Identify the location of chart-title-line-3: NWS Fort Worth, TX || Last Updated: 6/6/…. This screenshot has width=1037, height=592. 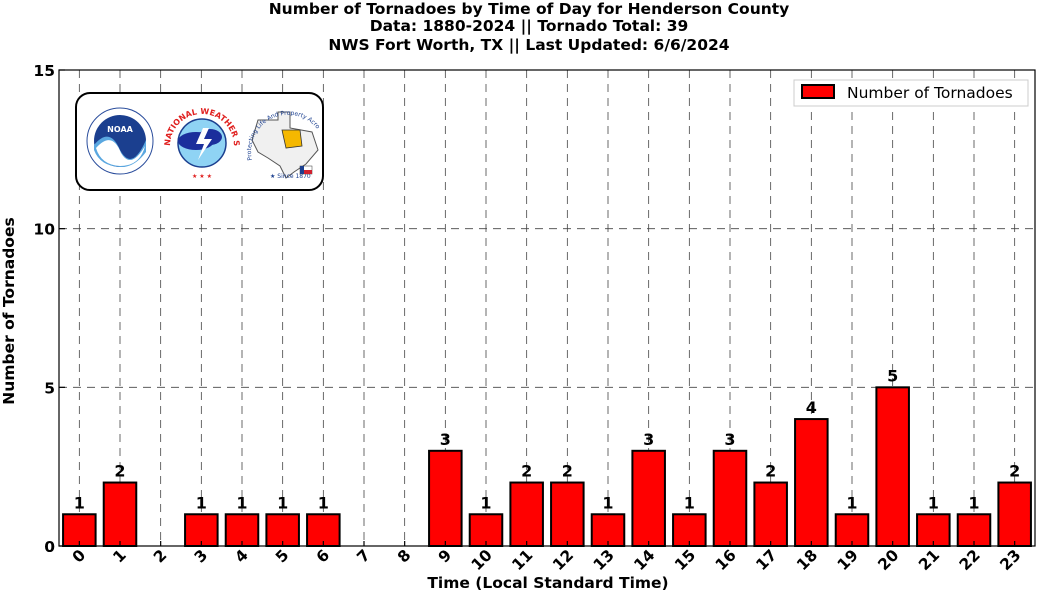
(528, 45).